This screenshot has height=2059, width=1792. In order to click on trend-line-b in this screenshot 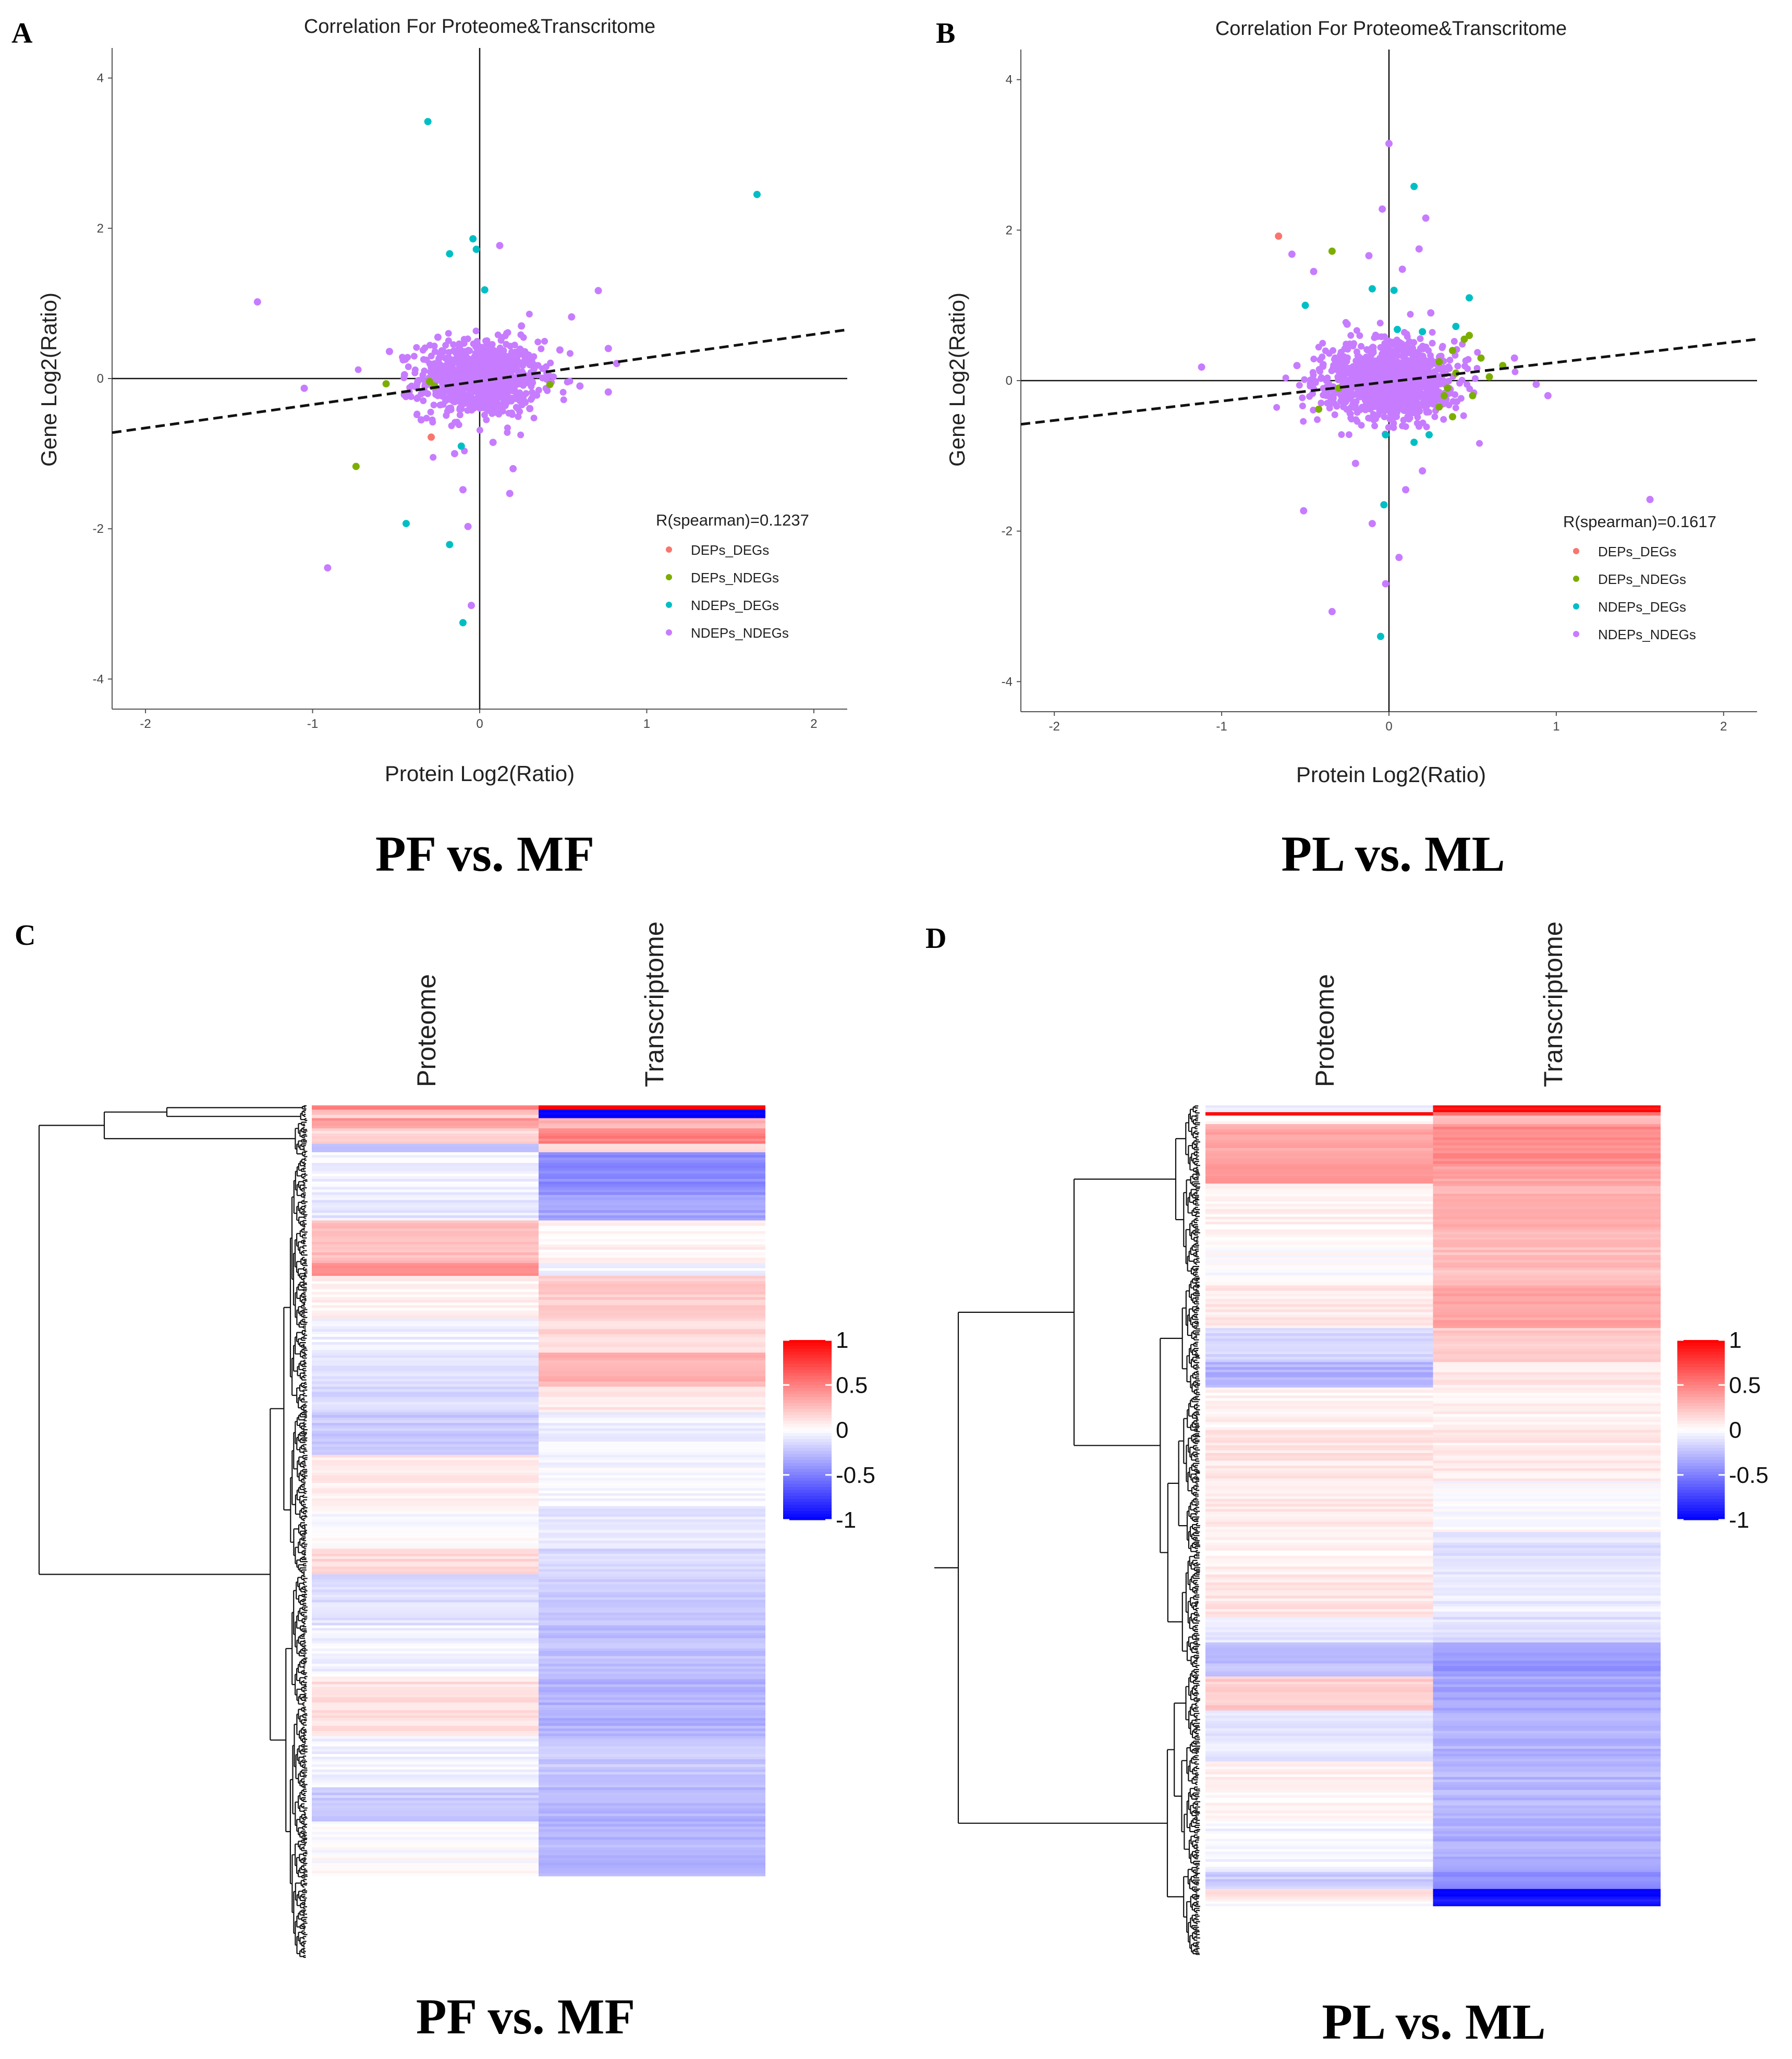, I will do `click(1389, 382)`.